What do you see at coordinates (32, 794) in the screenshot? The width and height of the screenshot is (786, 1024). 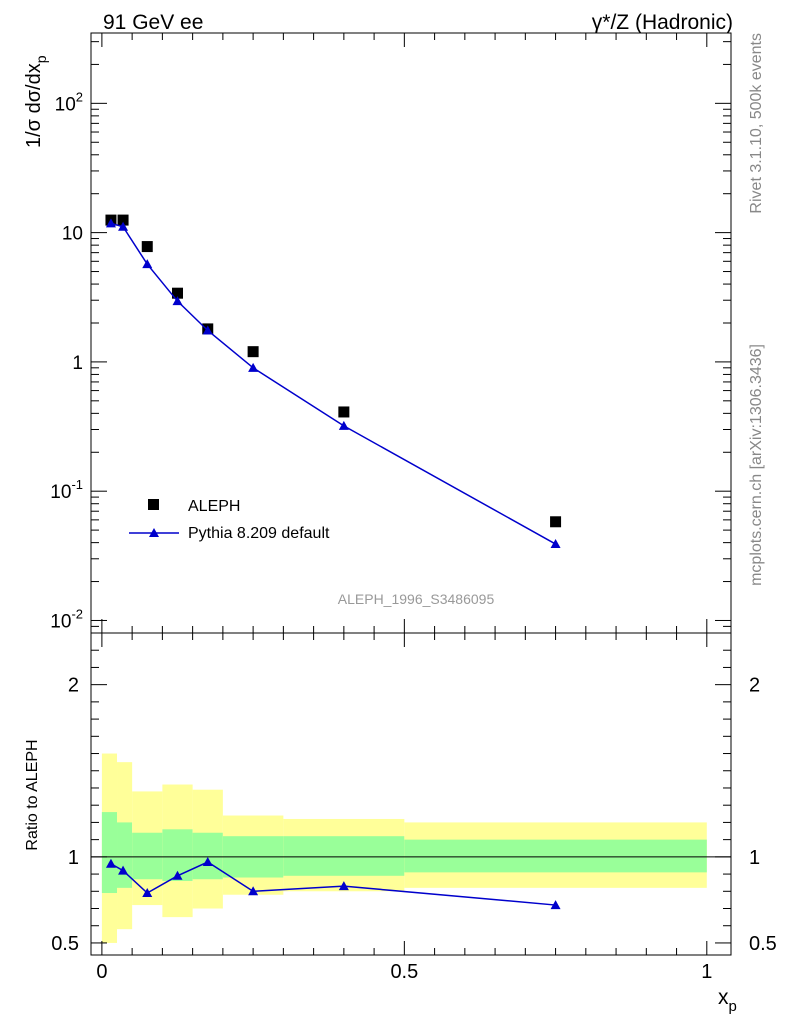 I see `ratio-y-axis-label: Ratio to ALEPH` at bounding box center [32, 794].